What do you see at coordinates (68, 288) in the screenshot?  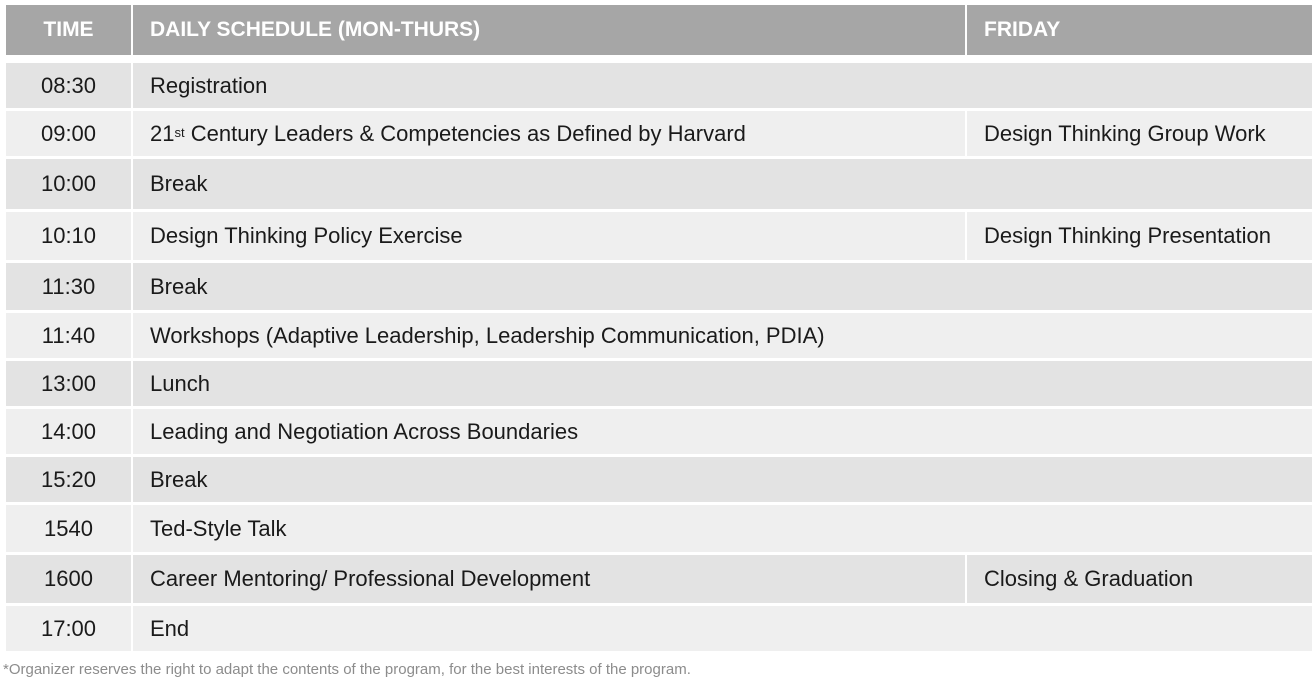 I see `row-time: 11:30` at bounding box center [68, 288].